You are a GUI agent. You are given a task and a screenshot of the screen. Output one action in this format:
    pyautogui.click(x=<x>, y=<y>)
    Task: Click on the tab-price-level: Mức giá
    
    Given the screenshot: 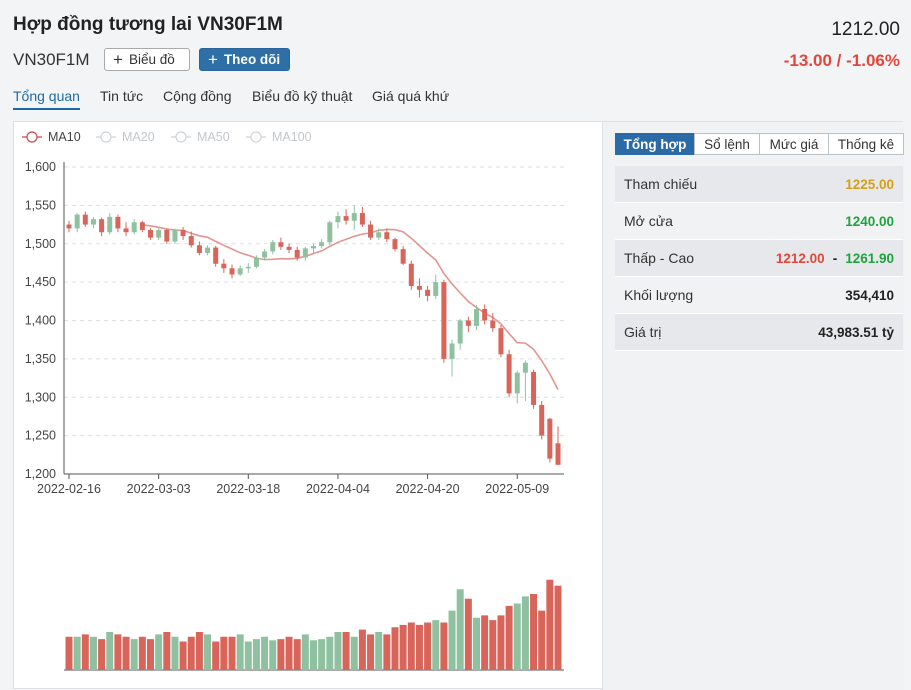 What is the action you would take?
    pyautogui.click(x=794, y=144)
    